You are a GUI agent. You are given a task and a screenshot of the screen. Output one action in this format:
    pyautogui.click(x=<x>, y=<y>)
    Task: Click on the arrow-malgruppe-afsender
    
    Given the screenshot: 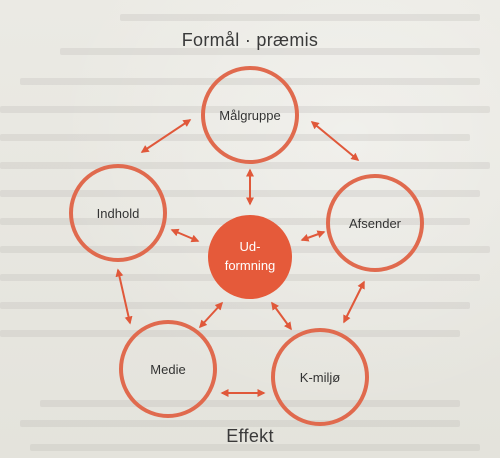 What is the action you would take?
    pyautogui.click(x=335, y=141)
    